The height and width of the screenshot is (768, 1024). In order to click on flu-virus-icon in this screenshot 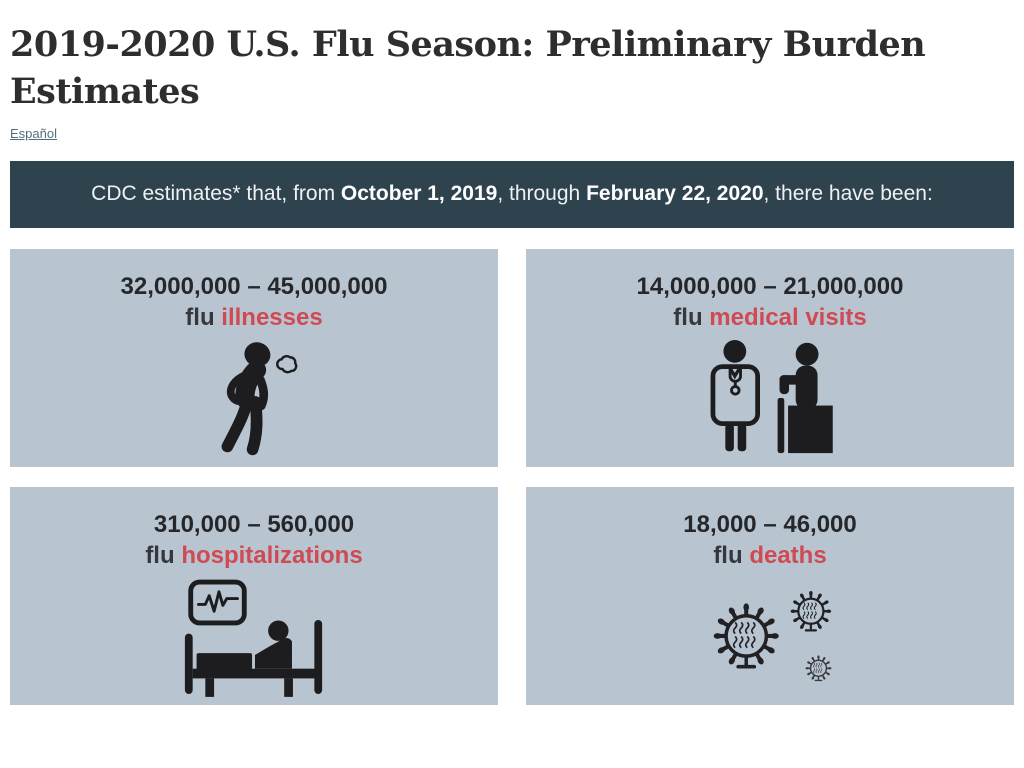, I will do `click(770, 635)`.